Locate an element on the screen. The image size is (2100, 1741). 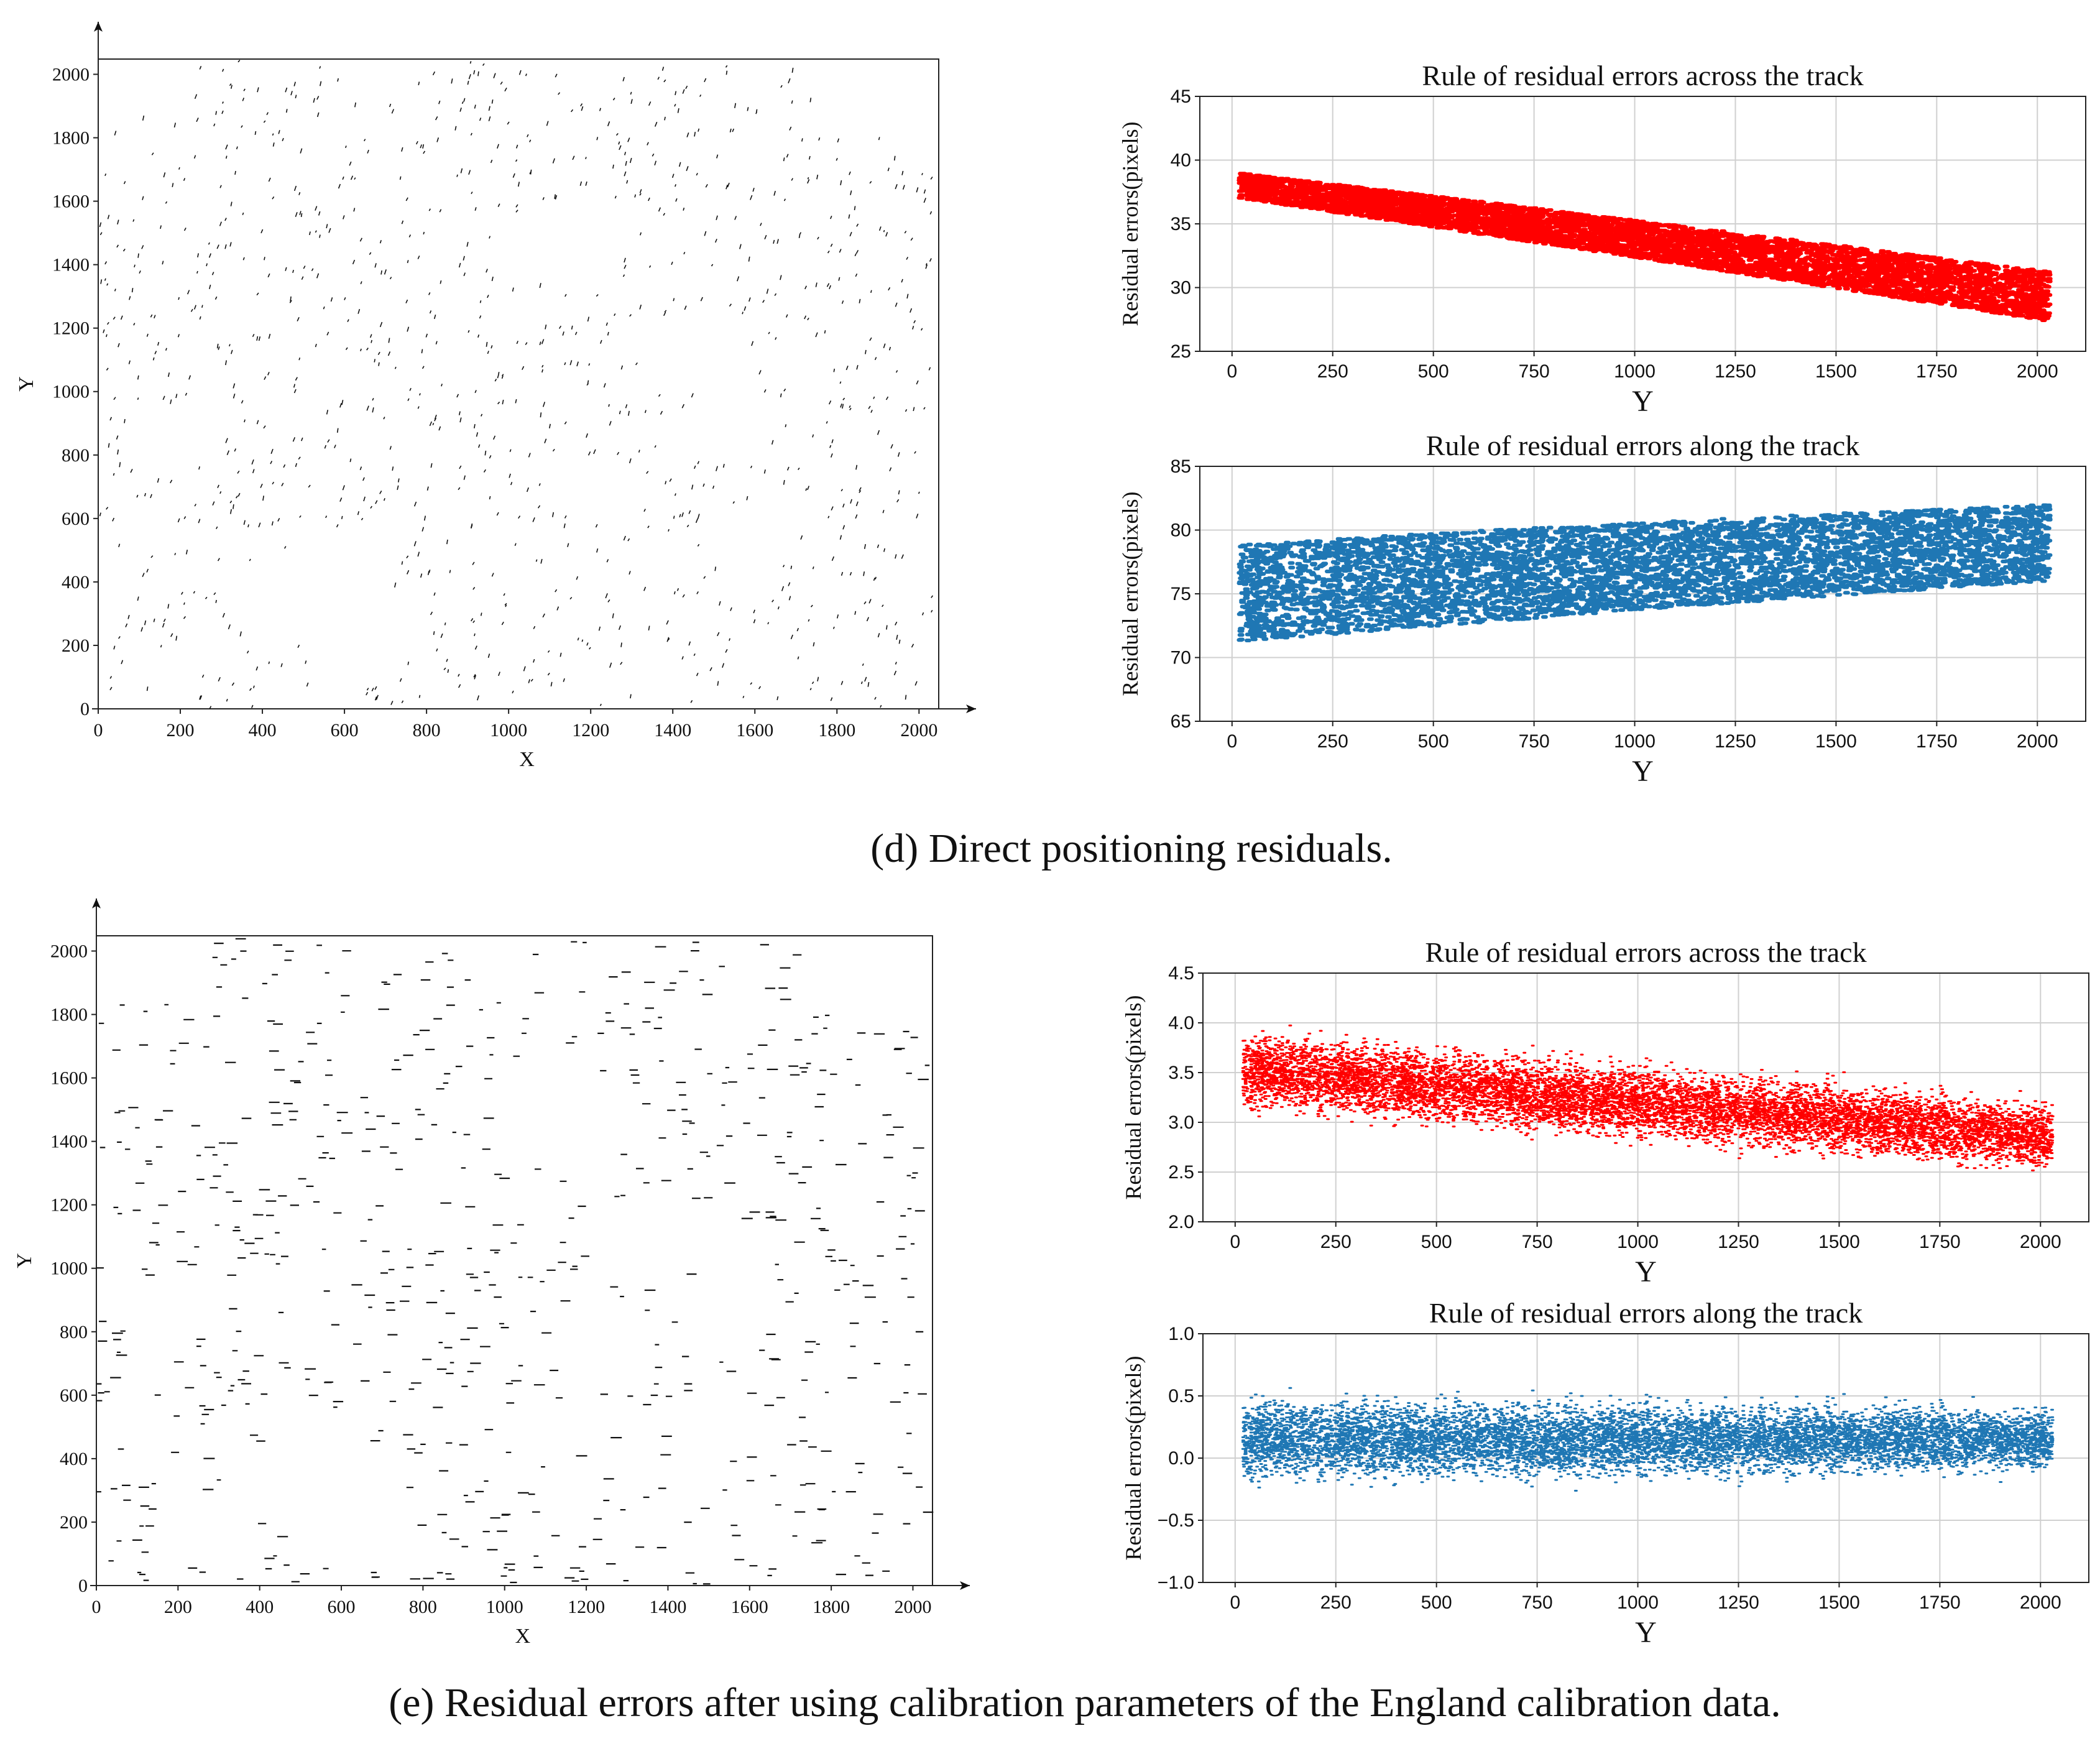
y-tick-label: 4.5 is located at coordinates (1181, 973).